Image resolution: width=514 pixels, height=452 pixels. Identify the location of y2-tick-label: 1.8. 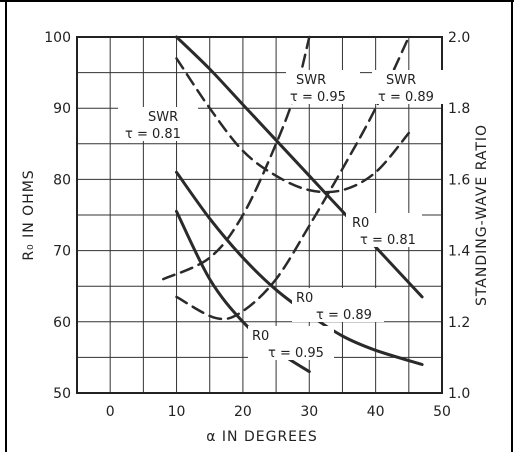
(459, 109).